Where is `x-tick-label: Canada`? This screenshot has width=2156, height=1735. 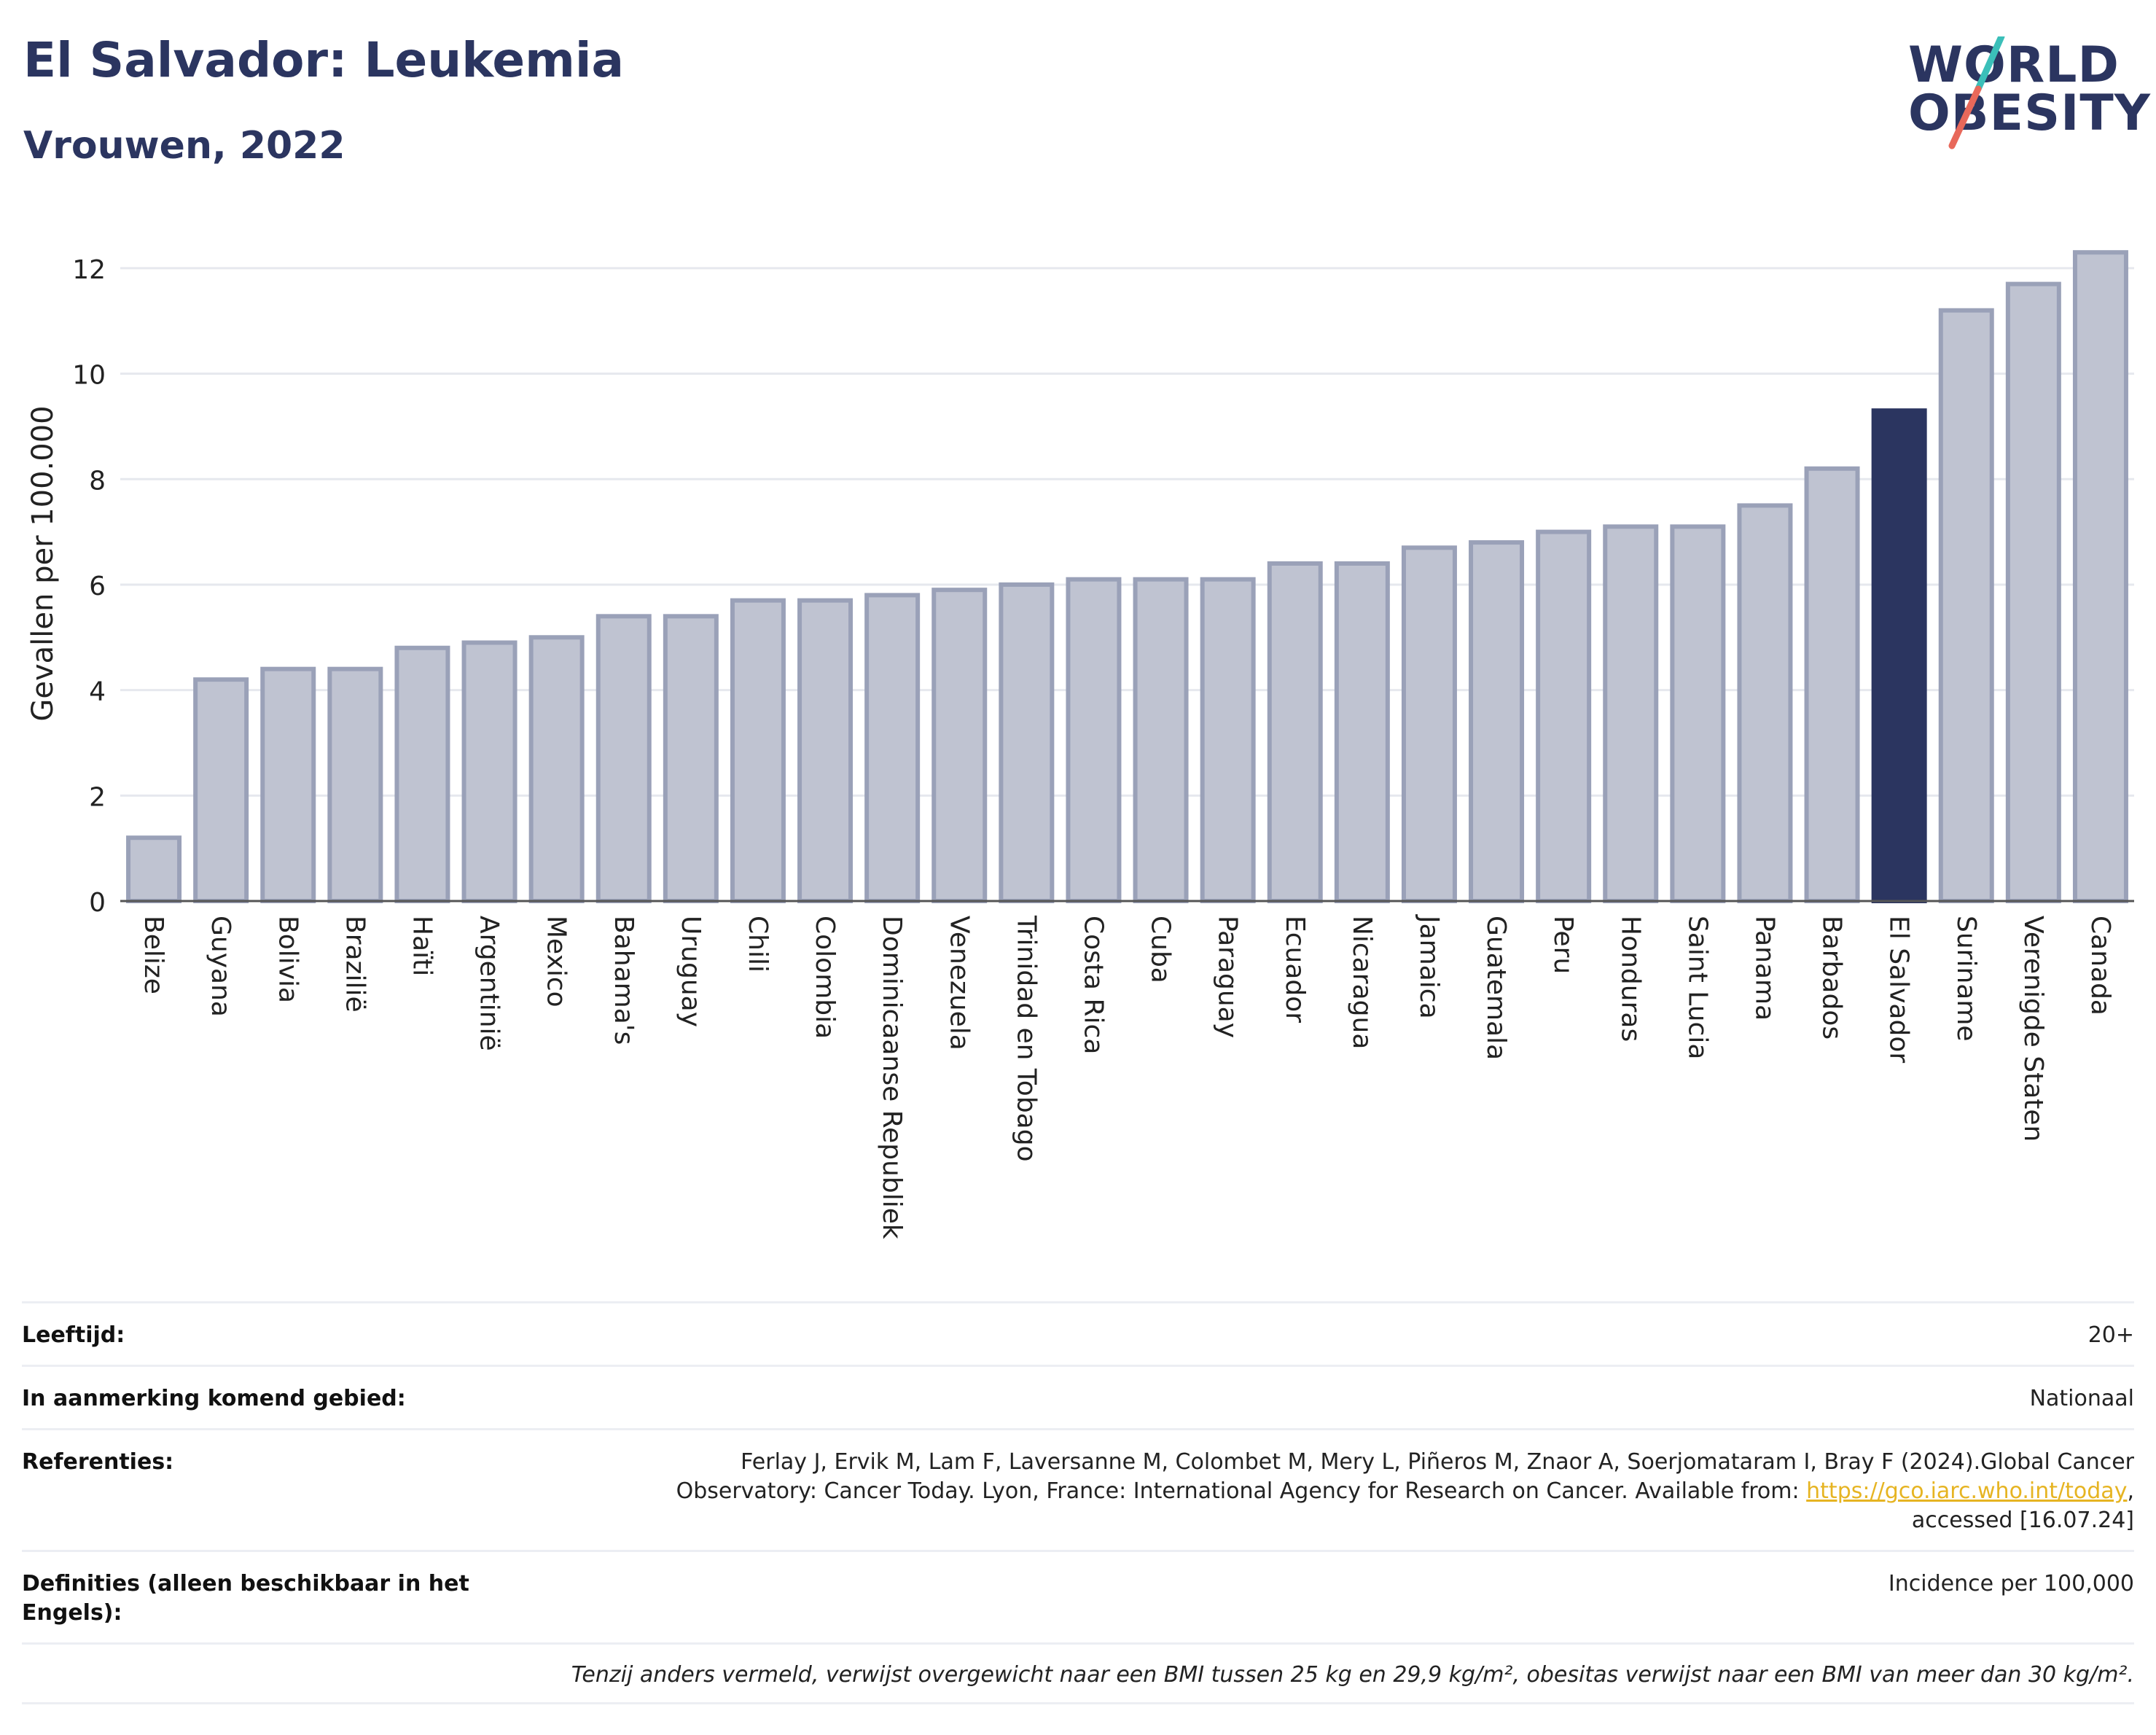
x-tick-label: Canada is located at coordinates (2100, 965).